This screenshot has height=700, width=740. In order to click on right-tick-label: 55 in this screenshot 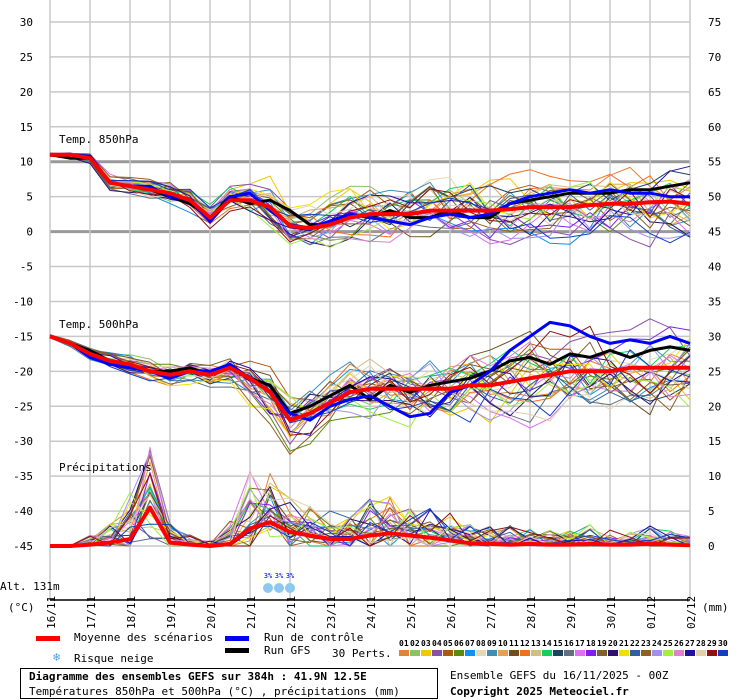, I will do `click(714, 162)`.